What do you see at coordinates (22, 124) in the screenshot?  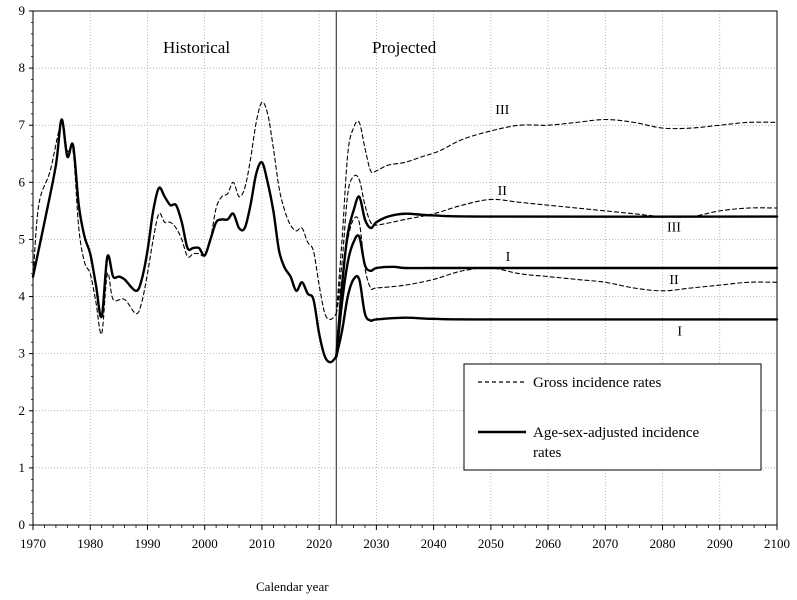 I see `y-tick-label: 7` at bounding box center [22, 124].